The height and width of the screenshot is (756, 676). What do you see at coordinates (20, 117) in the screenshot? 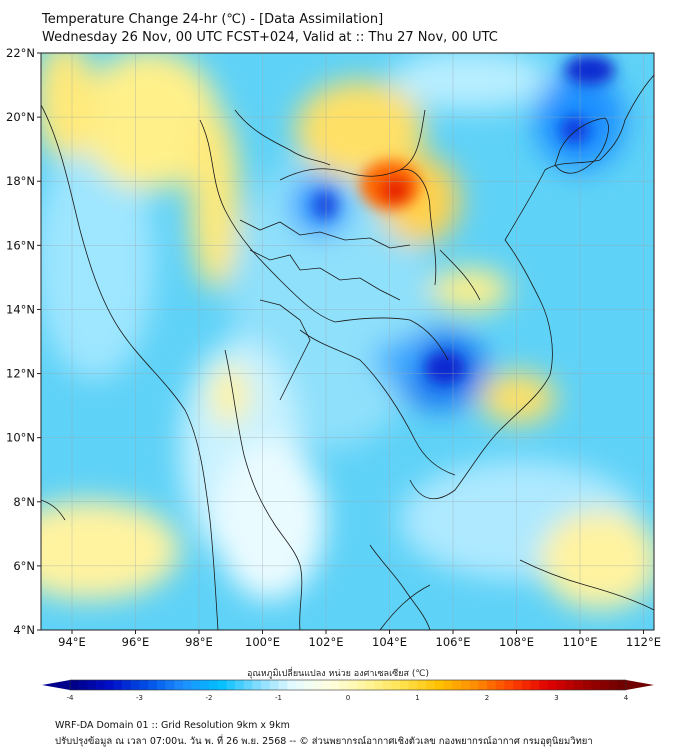
I see `lat-label: 20°N` at bounding box center [20, 117].